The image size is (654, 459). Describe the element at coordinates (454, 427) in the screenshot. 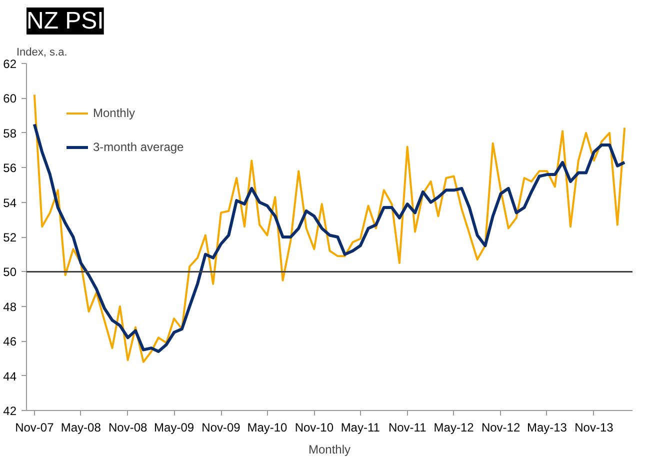

I see `x-tick-label: May-12` at that location.